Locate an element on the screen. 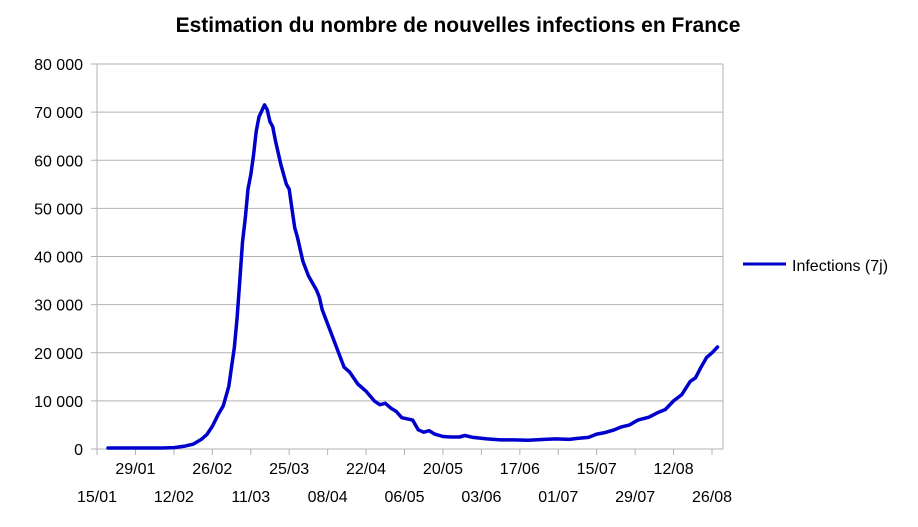 The image size is (918, 527). y-tick-label: 50 000 is located at coordinates (58, 209).